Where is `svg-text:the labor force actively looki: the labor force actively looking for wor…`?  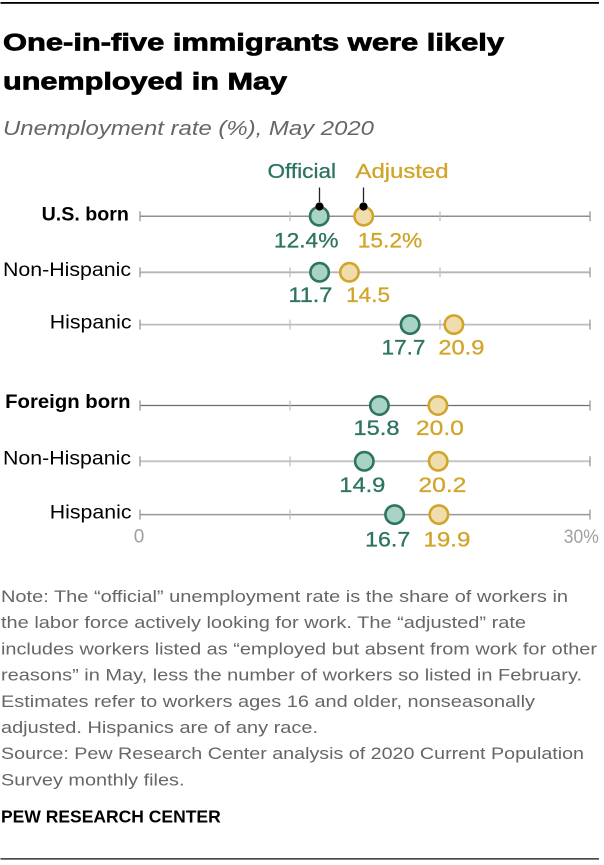 svg-text:the labor force actively looki: the labor force actively looking for wor… is located at coordinates (263, 622).